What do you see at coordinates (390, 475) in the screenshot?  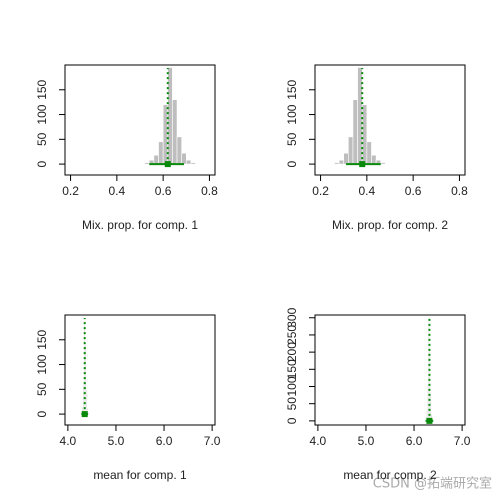 I see `x-axis-label: mean for comp. 2` at bounding box center [390, 475].